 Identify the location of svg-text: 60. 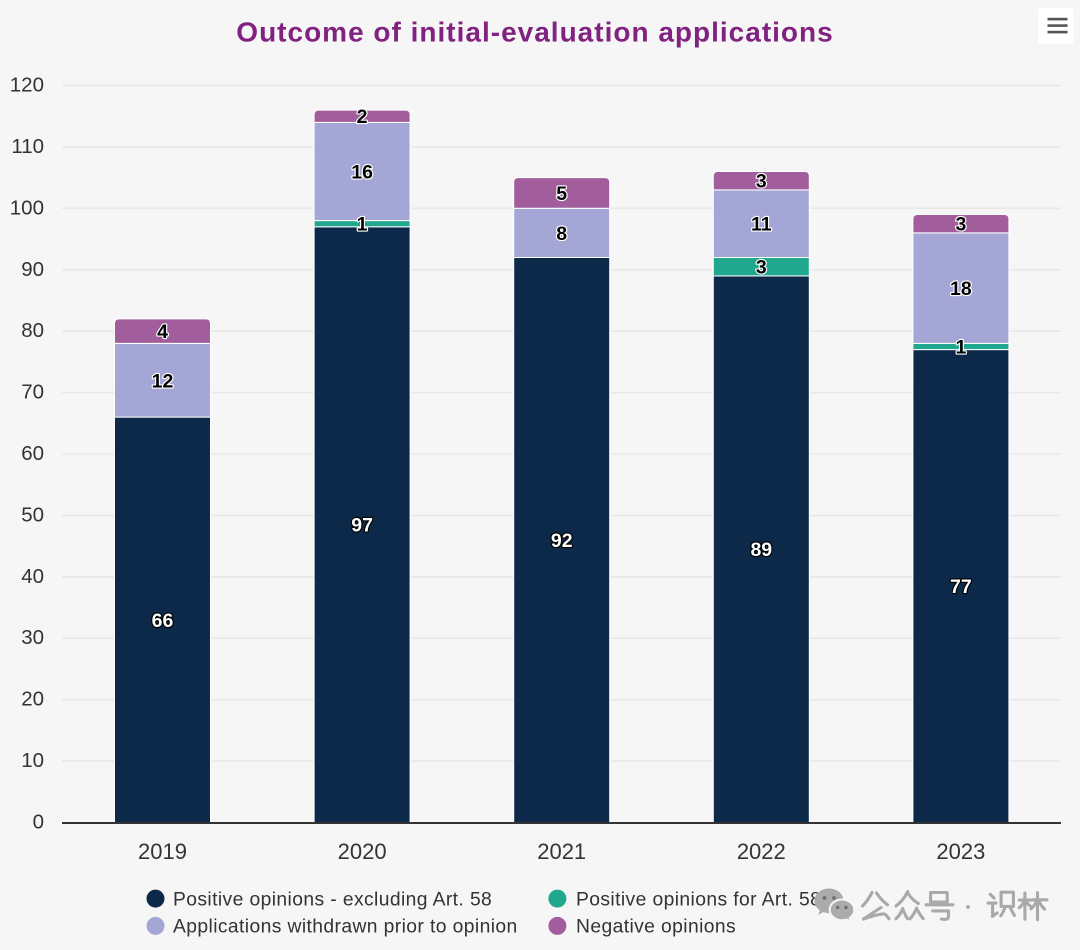
(32, 453).